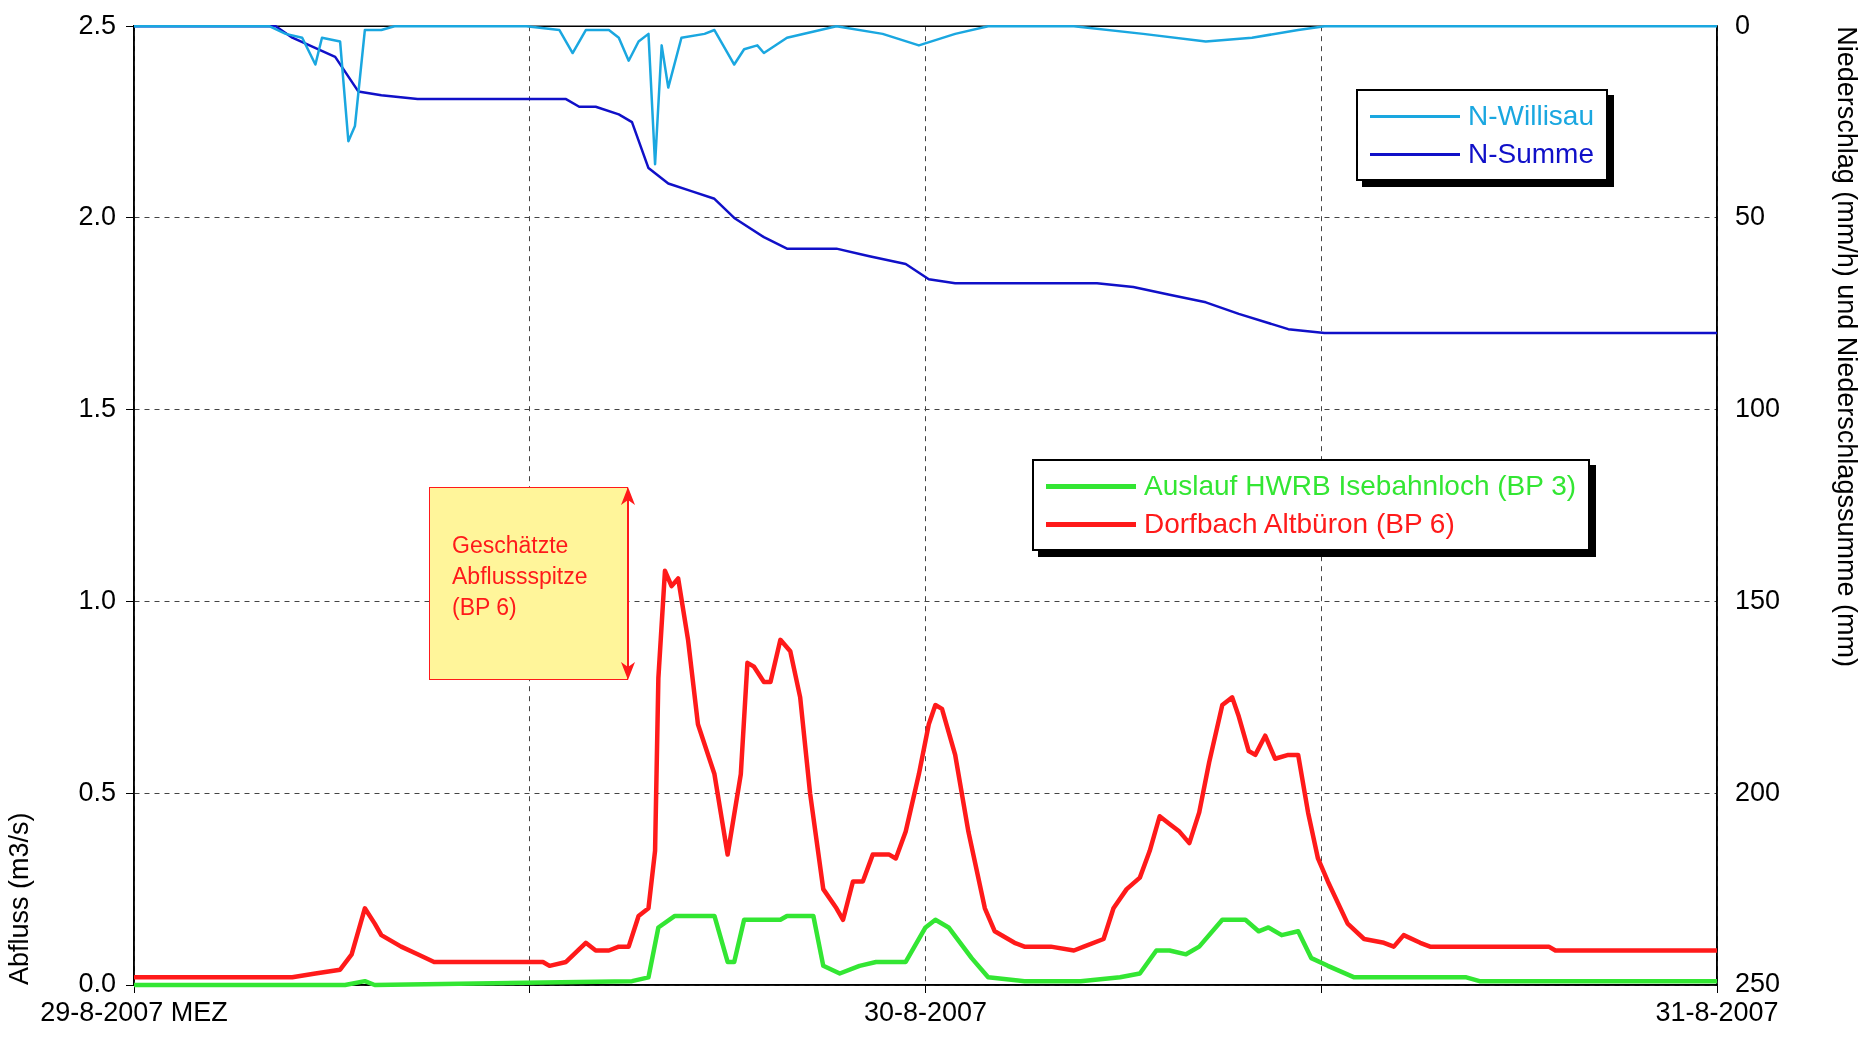 The image size is (1870, 1044). I want to click on y2-tick-label: 150, so click(1758, 599).